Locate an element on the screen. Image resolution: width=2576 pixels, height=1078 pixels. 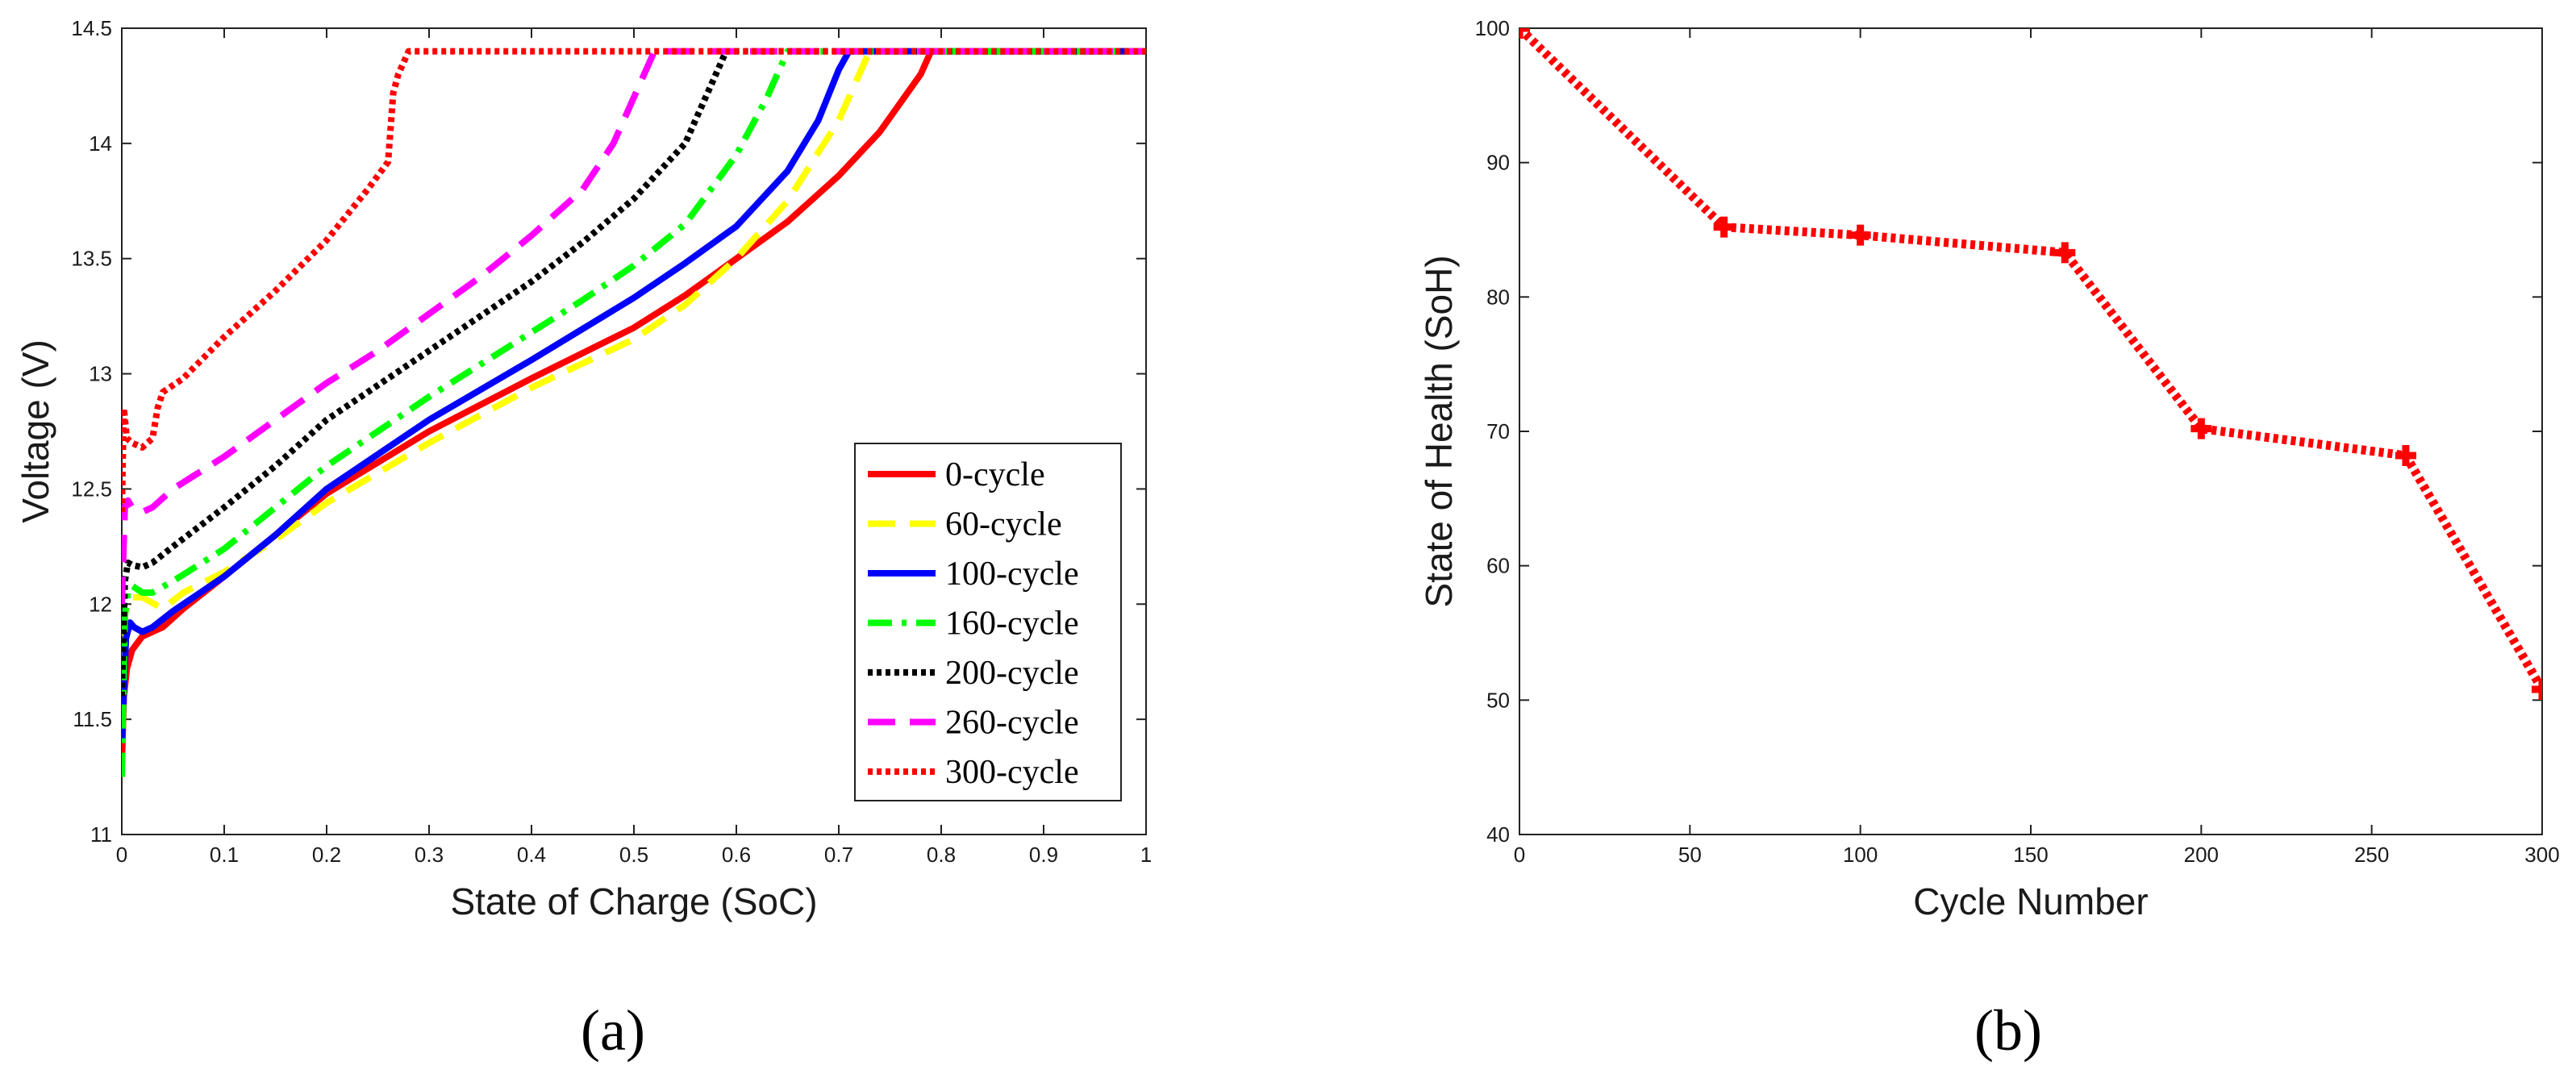
chart-b-x-axis-label: Cycle Number is located at coordinates (2030, 901).